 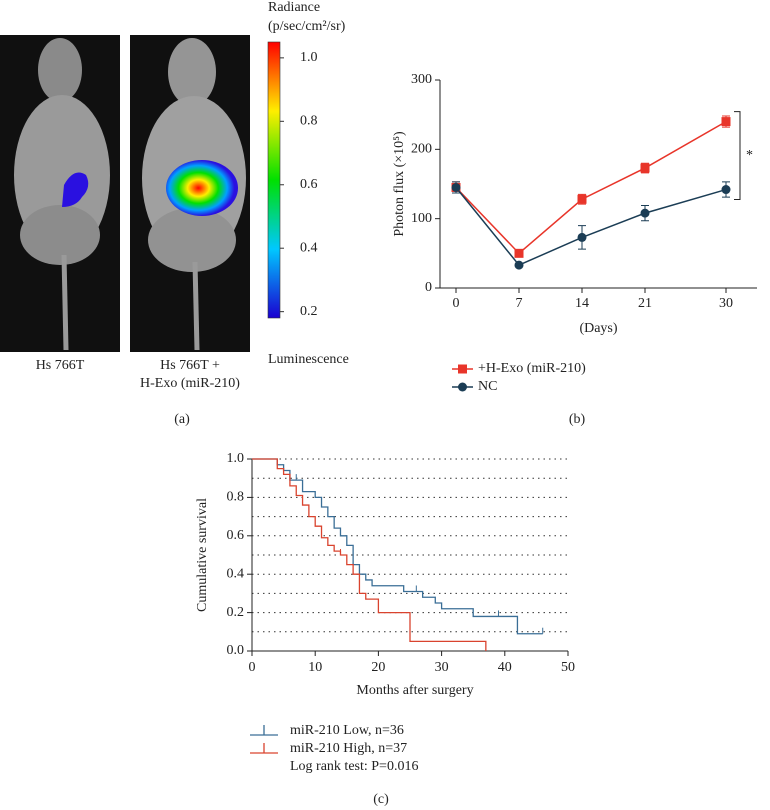 What do you see at coordinates (519, 303) in the screenshot?
I see `x-tick-label: 7` at bounding box center [519, 303].